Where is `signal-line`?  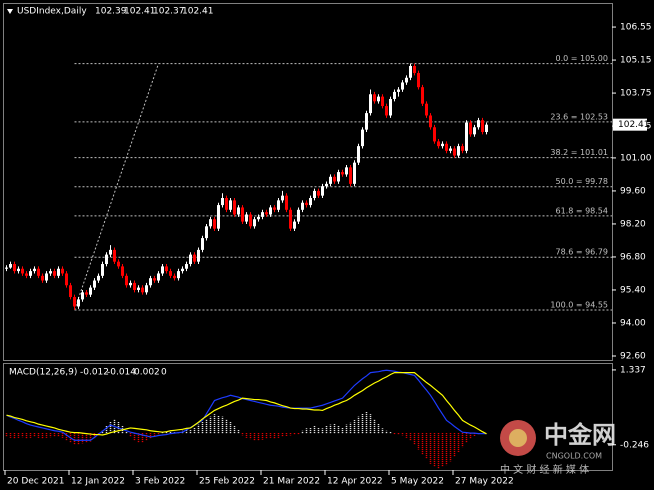
signal-line is located at coordinates (246, 404).